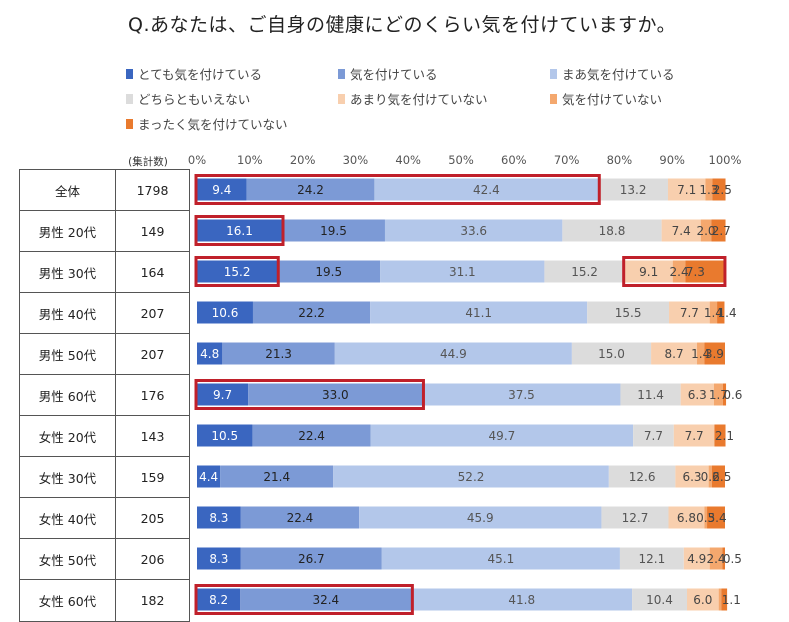 The image size is (789, 622). I want to click on data-label: 21.4, so click(276, 477).